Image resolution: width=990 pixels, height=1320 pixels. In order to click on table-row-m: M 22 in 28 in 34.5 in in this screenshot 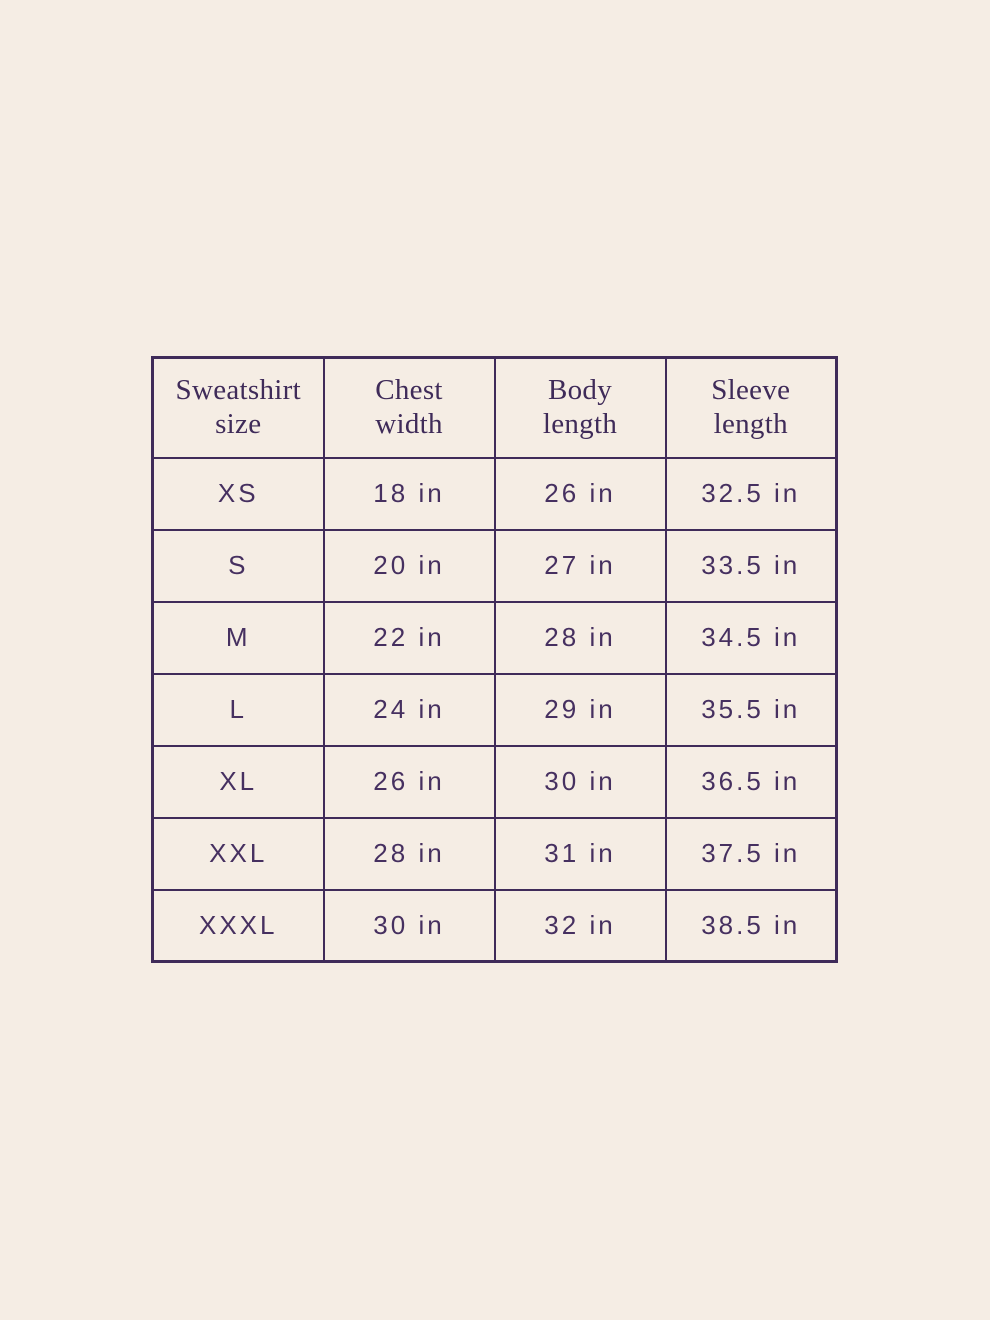, I will do `click(494, 637)`.